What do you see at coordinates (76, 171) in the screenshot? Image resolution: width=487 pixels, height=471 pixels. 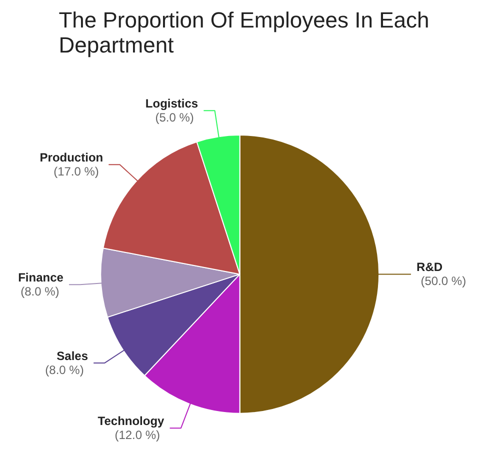 I see `data-label: (17.0 %)` at bounding box center [76, 171].